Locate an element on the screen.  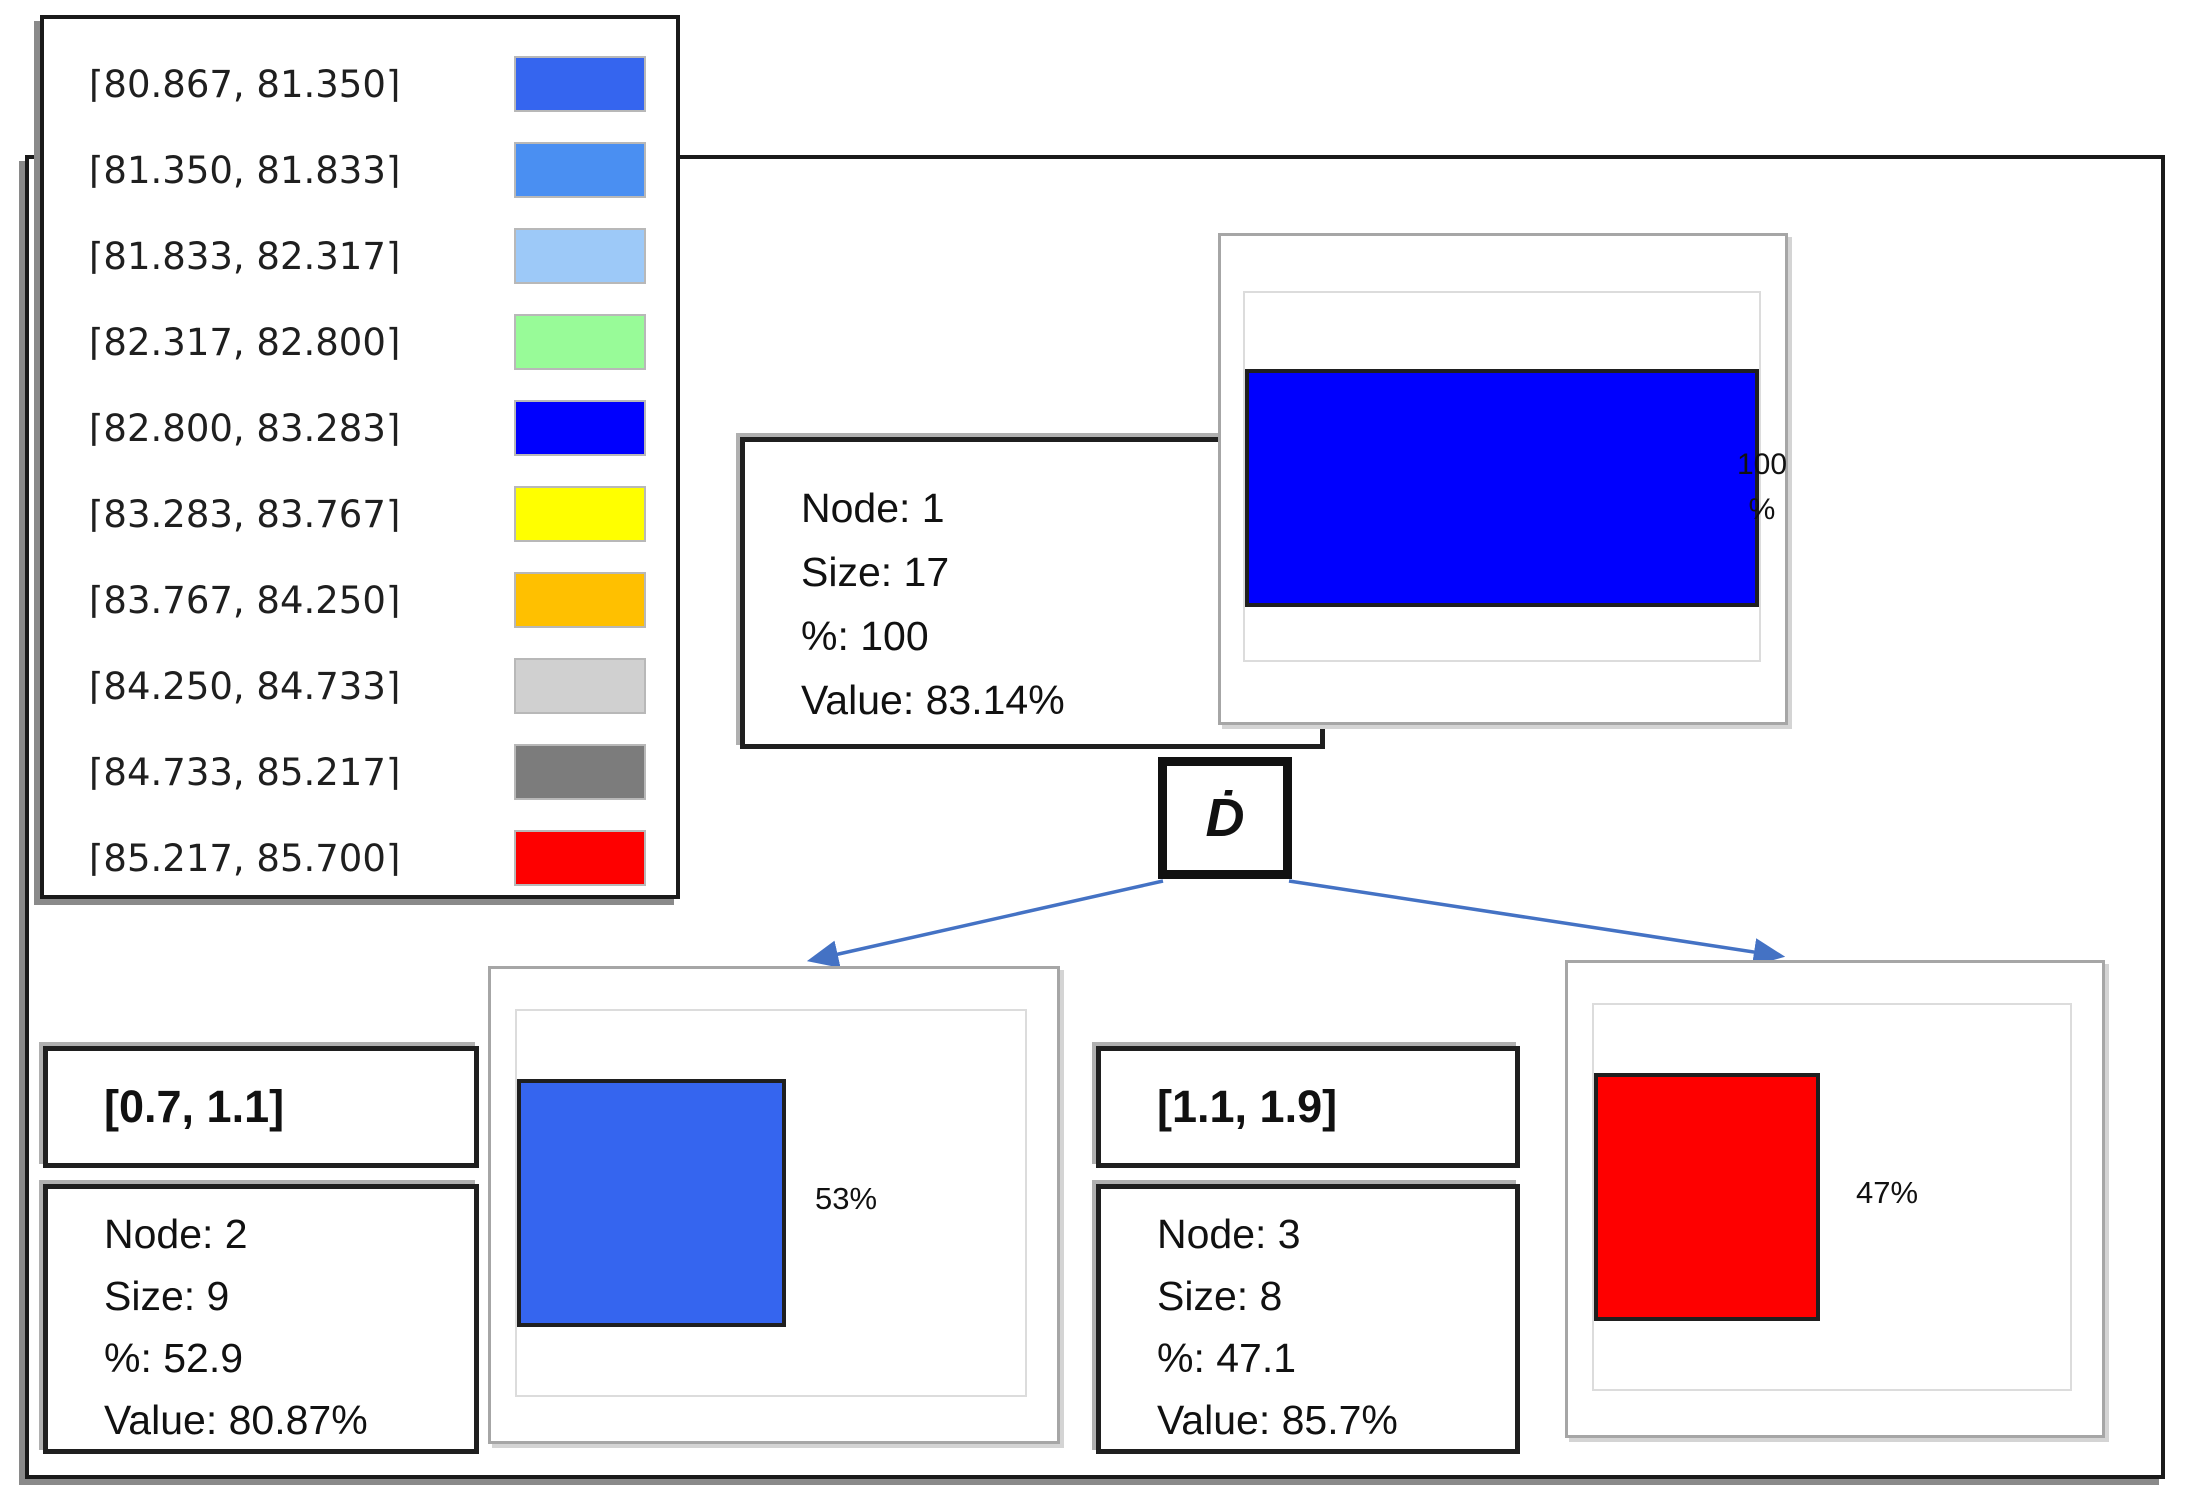
node2-plot-area is located at coordinates (771, 1203).